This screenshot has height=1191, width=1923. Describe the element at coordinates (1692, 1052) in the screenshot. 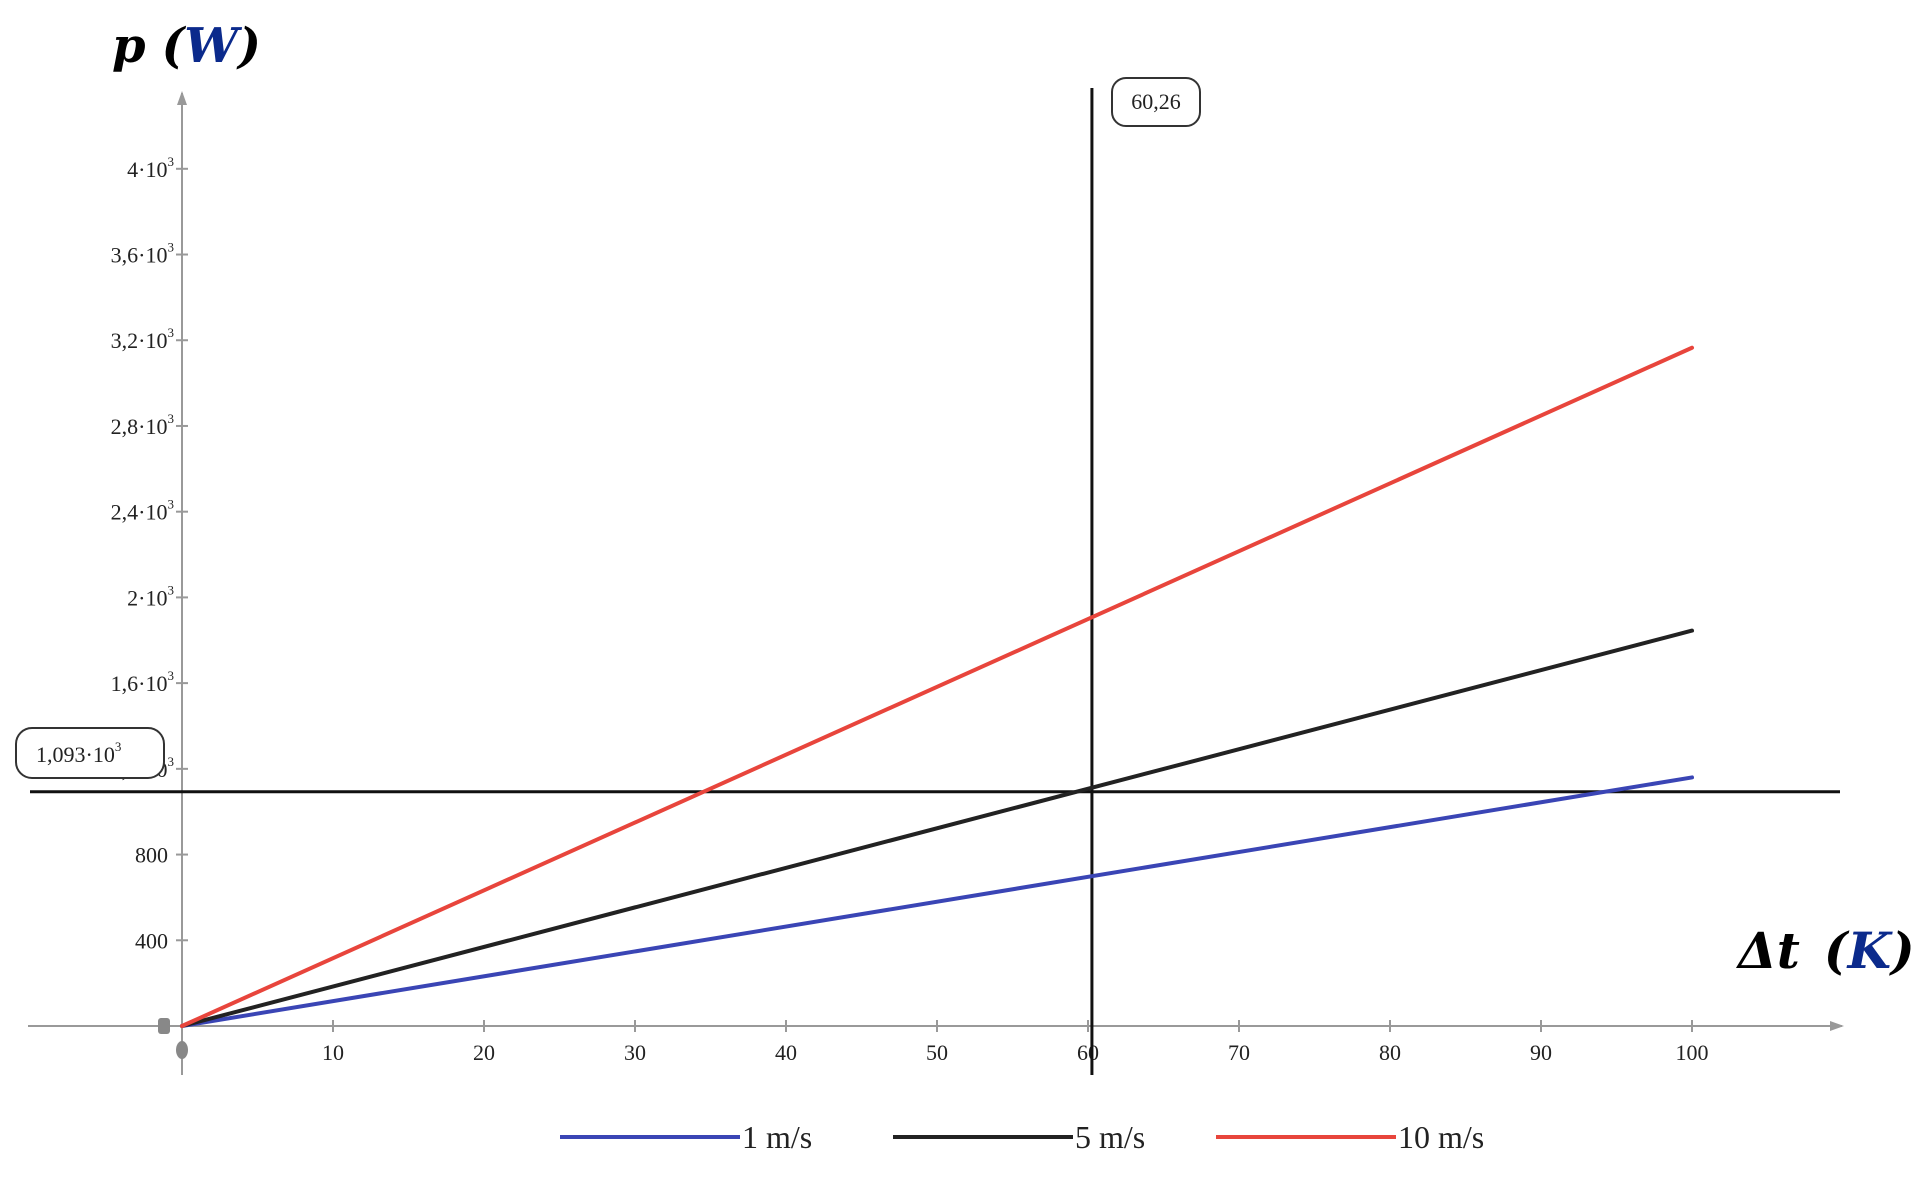

I see `x-tick-label: 100` at that location.